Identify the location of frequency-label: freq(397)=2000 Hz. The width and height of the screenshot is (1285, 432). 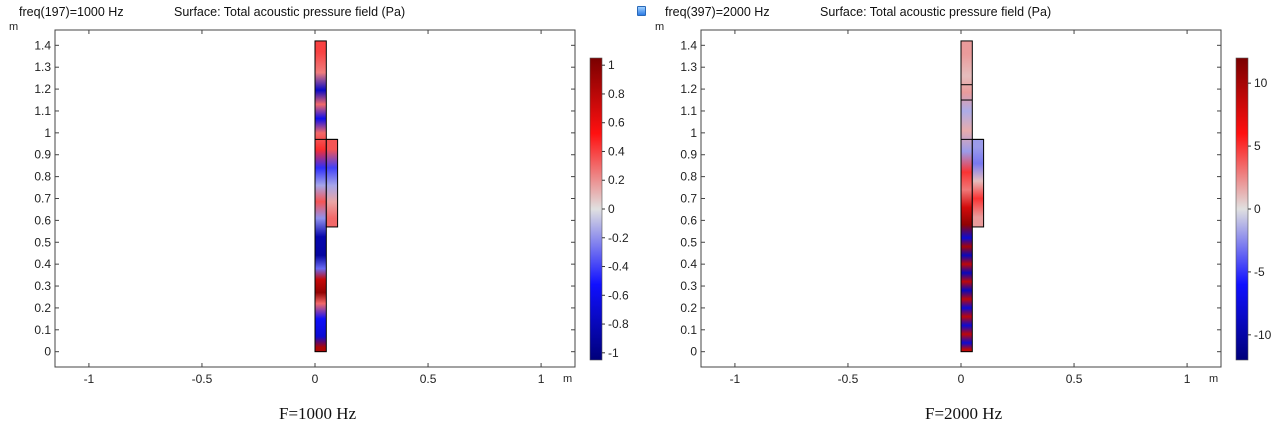
(717, 12).